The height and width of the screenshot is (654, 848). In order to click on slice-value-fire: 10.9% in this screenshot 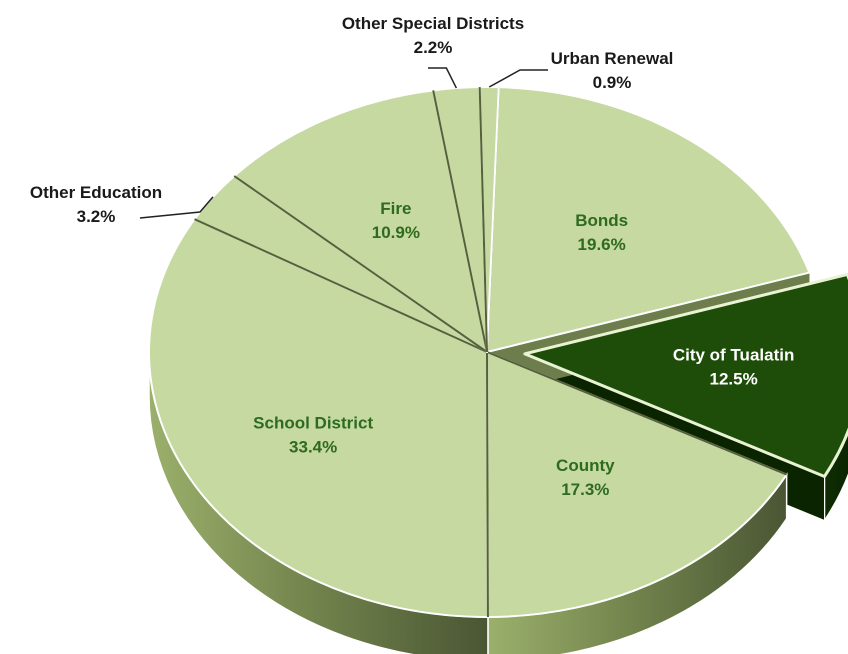, I will do `click(396, 232)`.